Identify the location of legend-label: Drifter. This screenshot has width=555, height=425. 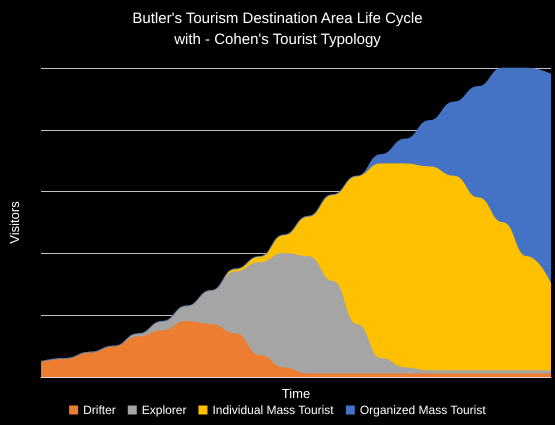
(99, 410).